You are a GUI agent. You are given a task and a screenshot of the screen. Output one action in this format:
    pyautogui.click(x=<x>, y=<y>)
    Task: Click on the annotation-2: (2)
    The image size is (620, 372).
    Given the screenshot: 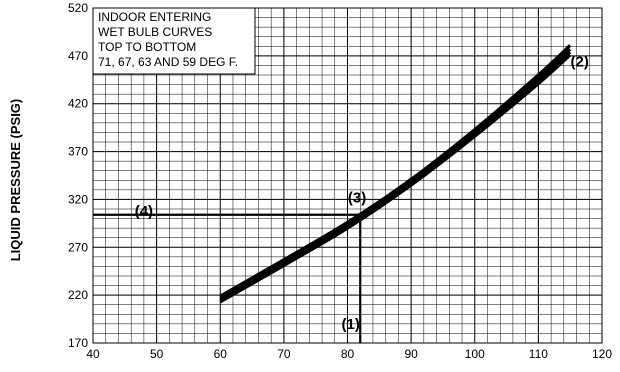 What is the action you would take?
    pyautogui.click(x=580, y=62)
    